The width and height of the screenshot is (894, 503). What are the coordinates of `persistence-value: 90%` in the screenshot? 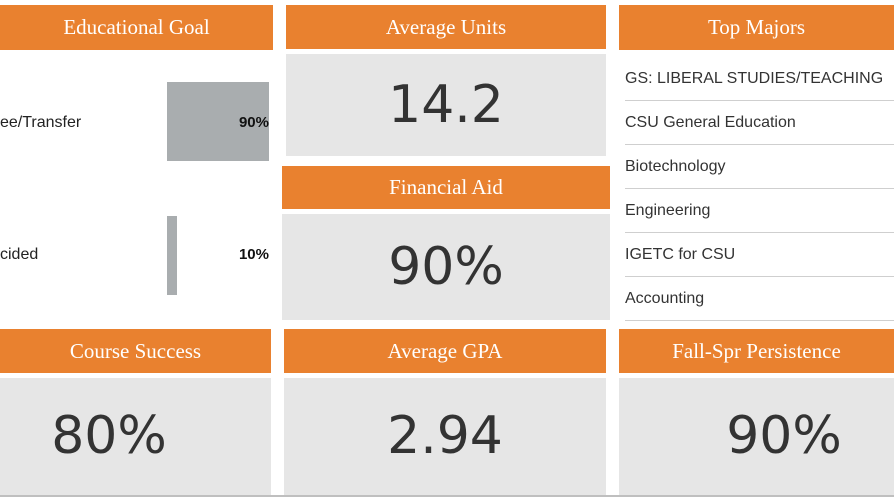 It's located at (784, 436).